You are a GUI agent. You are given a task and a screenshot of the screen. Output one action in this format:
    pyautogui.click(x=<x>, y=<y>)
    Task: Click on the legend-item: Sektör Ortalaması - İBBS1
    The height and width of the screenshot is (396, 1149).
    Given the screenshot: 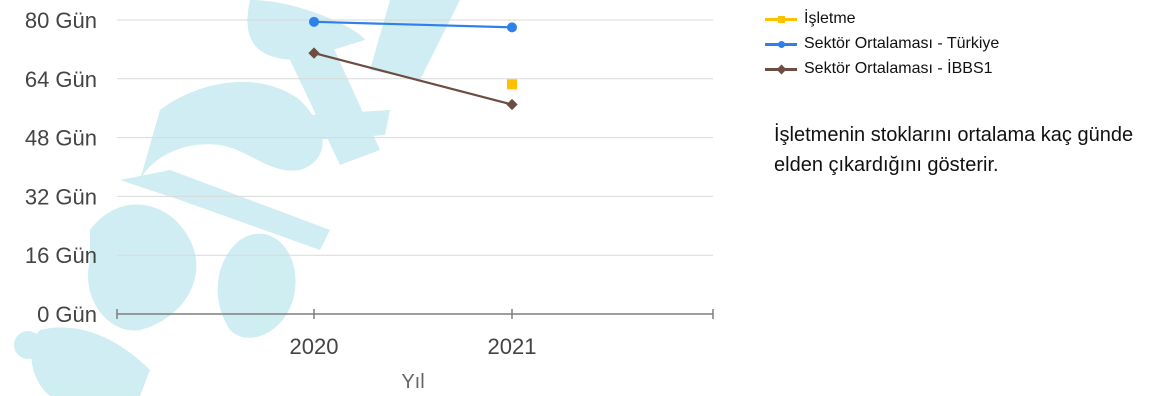 What is the action you would take?
    pyautogui.click(x=882, y=69)
    